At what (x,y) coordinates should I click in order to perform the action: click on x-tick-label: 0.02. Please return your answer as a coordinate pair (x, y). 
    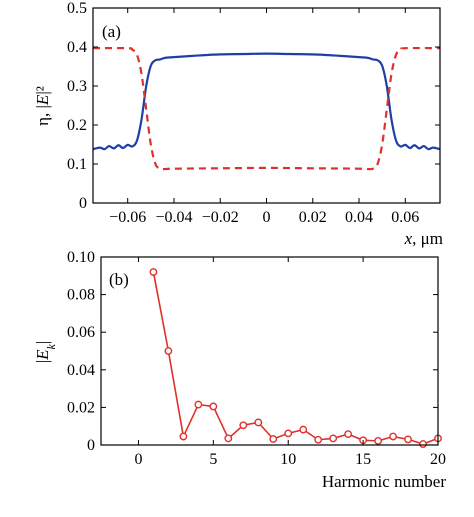
    Looking at the image, I should click on (313, 217).